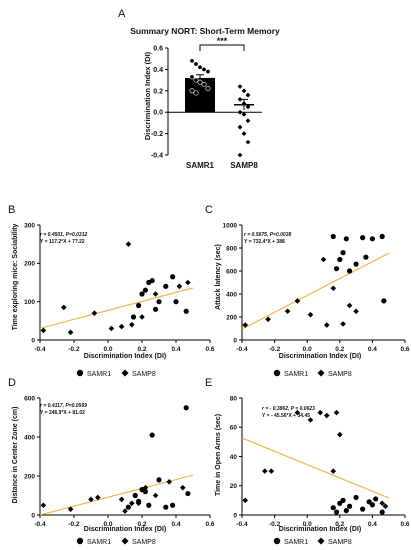  Describe the element at coordinates (63, 235) in the screenshot. I see `panel-b-stat-r: r = 0.4501, P=0.0312` at that location.